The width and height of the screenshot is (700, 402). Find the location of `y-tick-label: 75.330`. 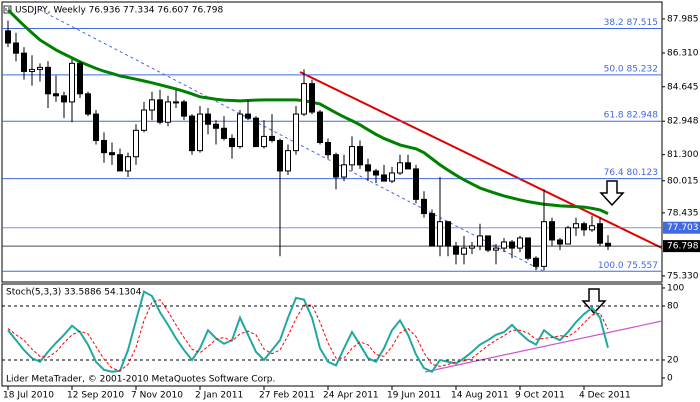

y-tick-label: 75.330 is located at coordinates (683, 276).